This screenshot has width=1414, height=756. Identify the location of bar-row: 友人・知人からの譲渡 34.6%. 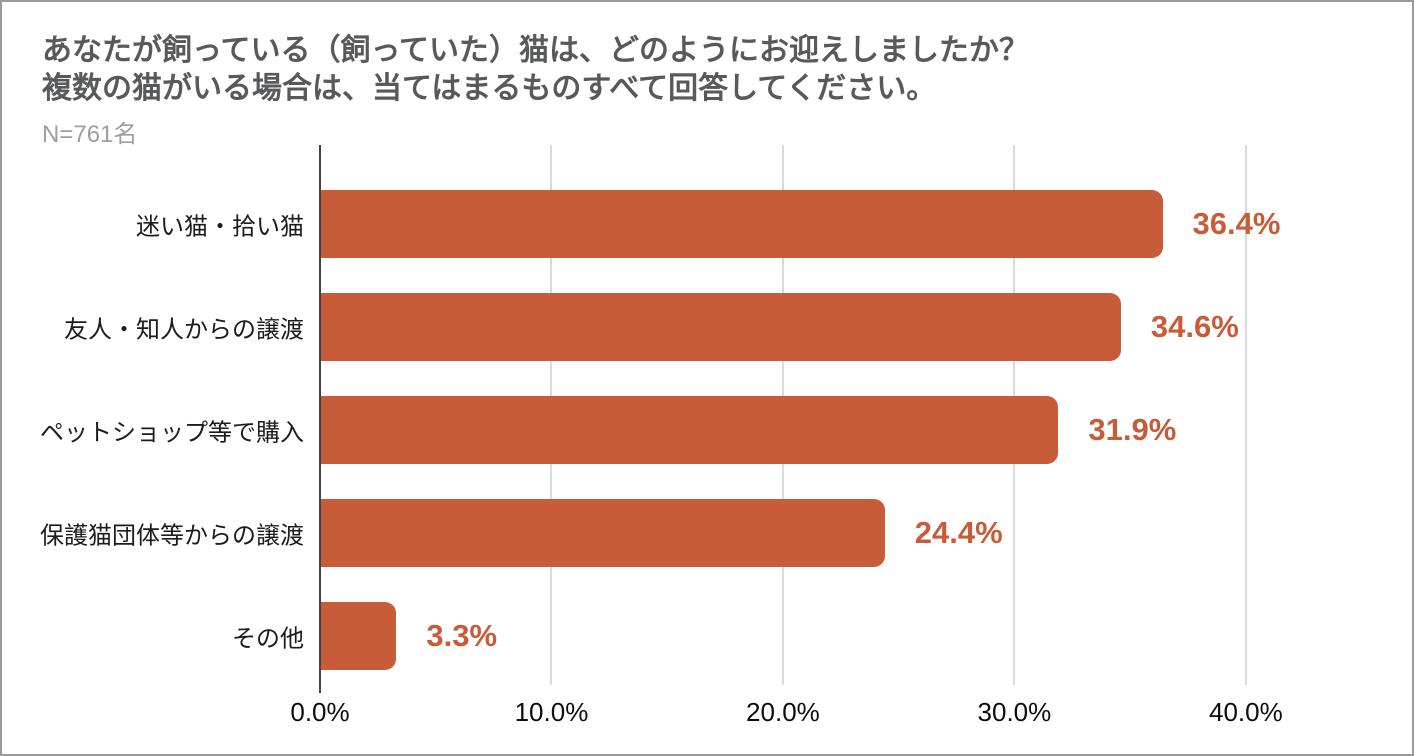
(729, 326).